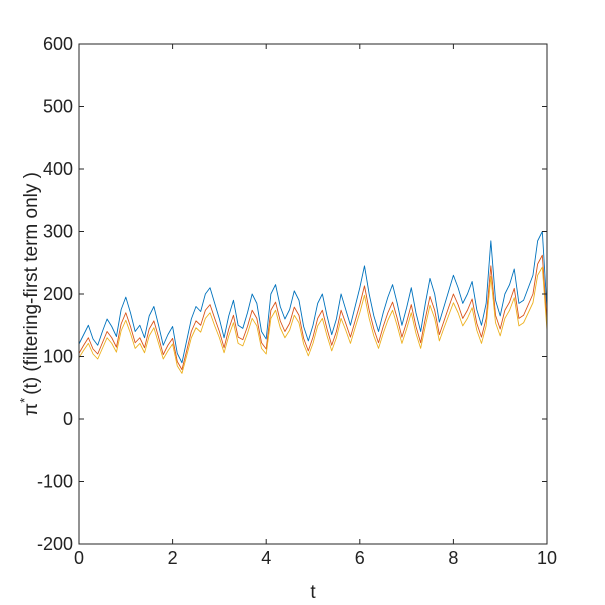 The image size is (605, 605). Describe the element at coordinates (58, 294) in the screenshot. I see `y-tick-label-4: 200` at that location.